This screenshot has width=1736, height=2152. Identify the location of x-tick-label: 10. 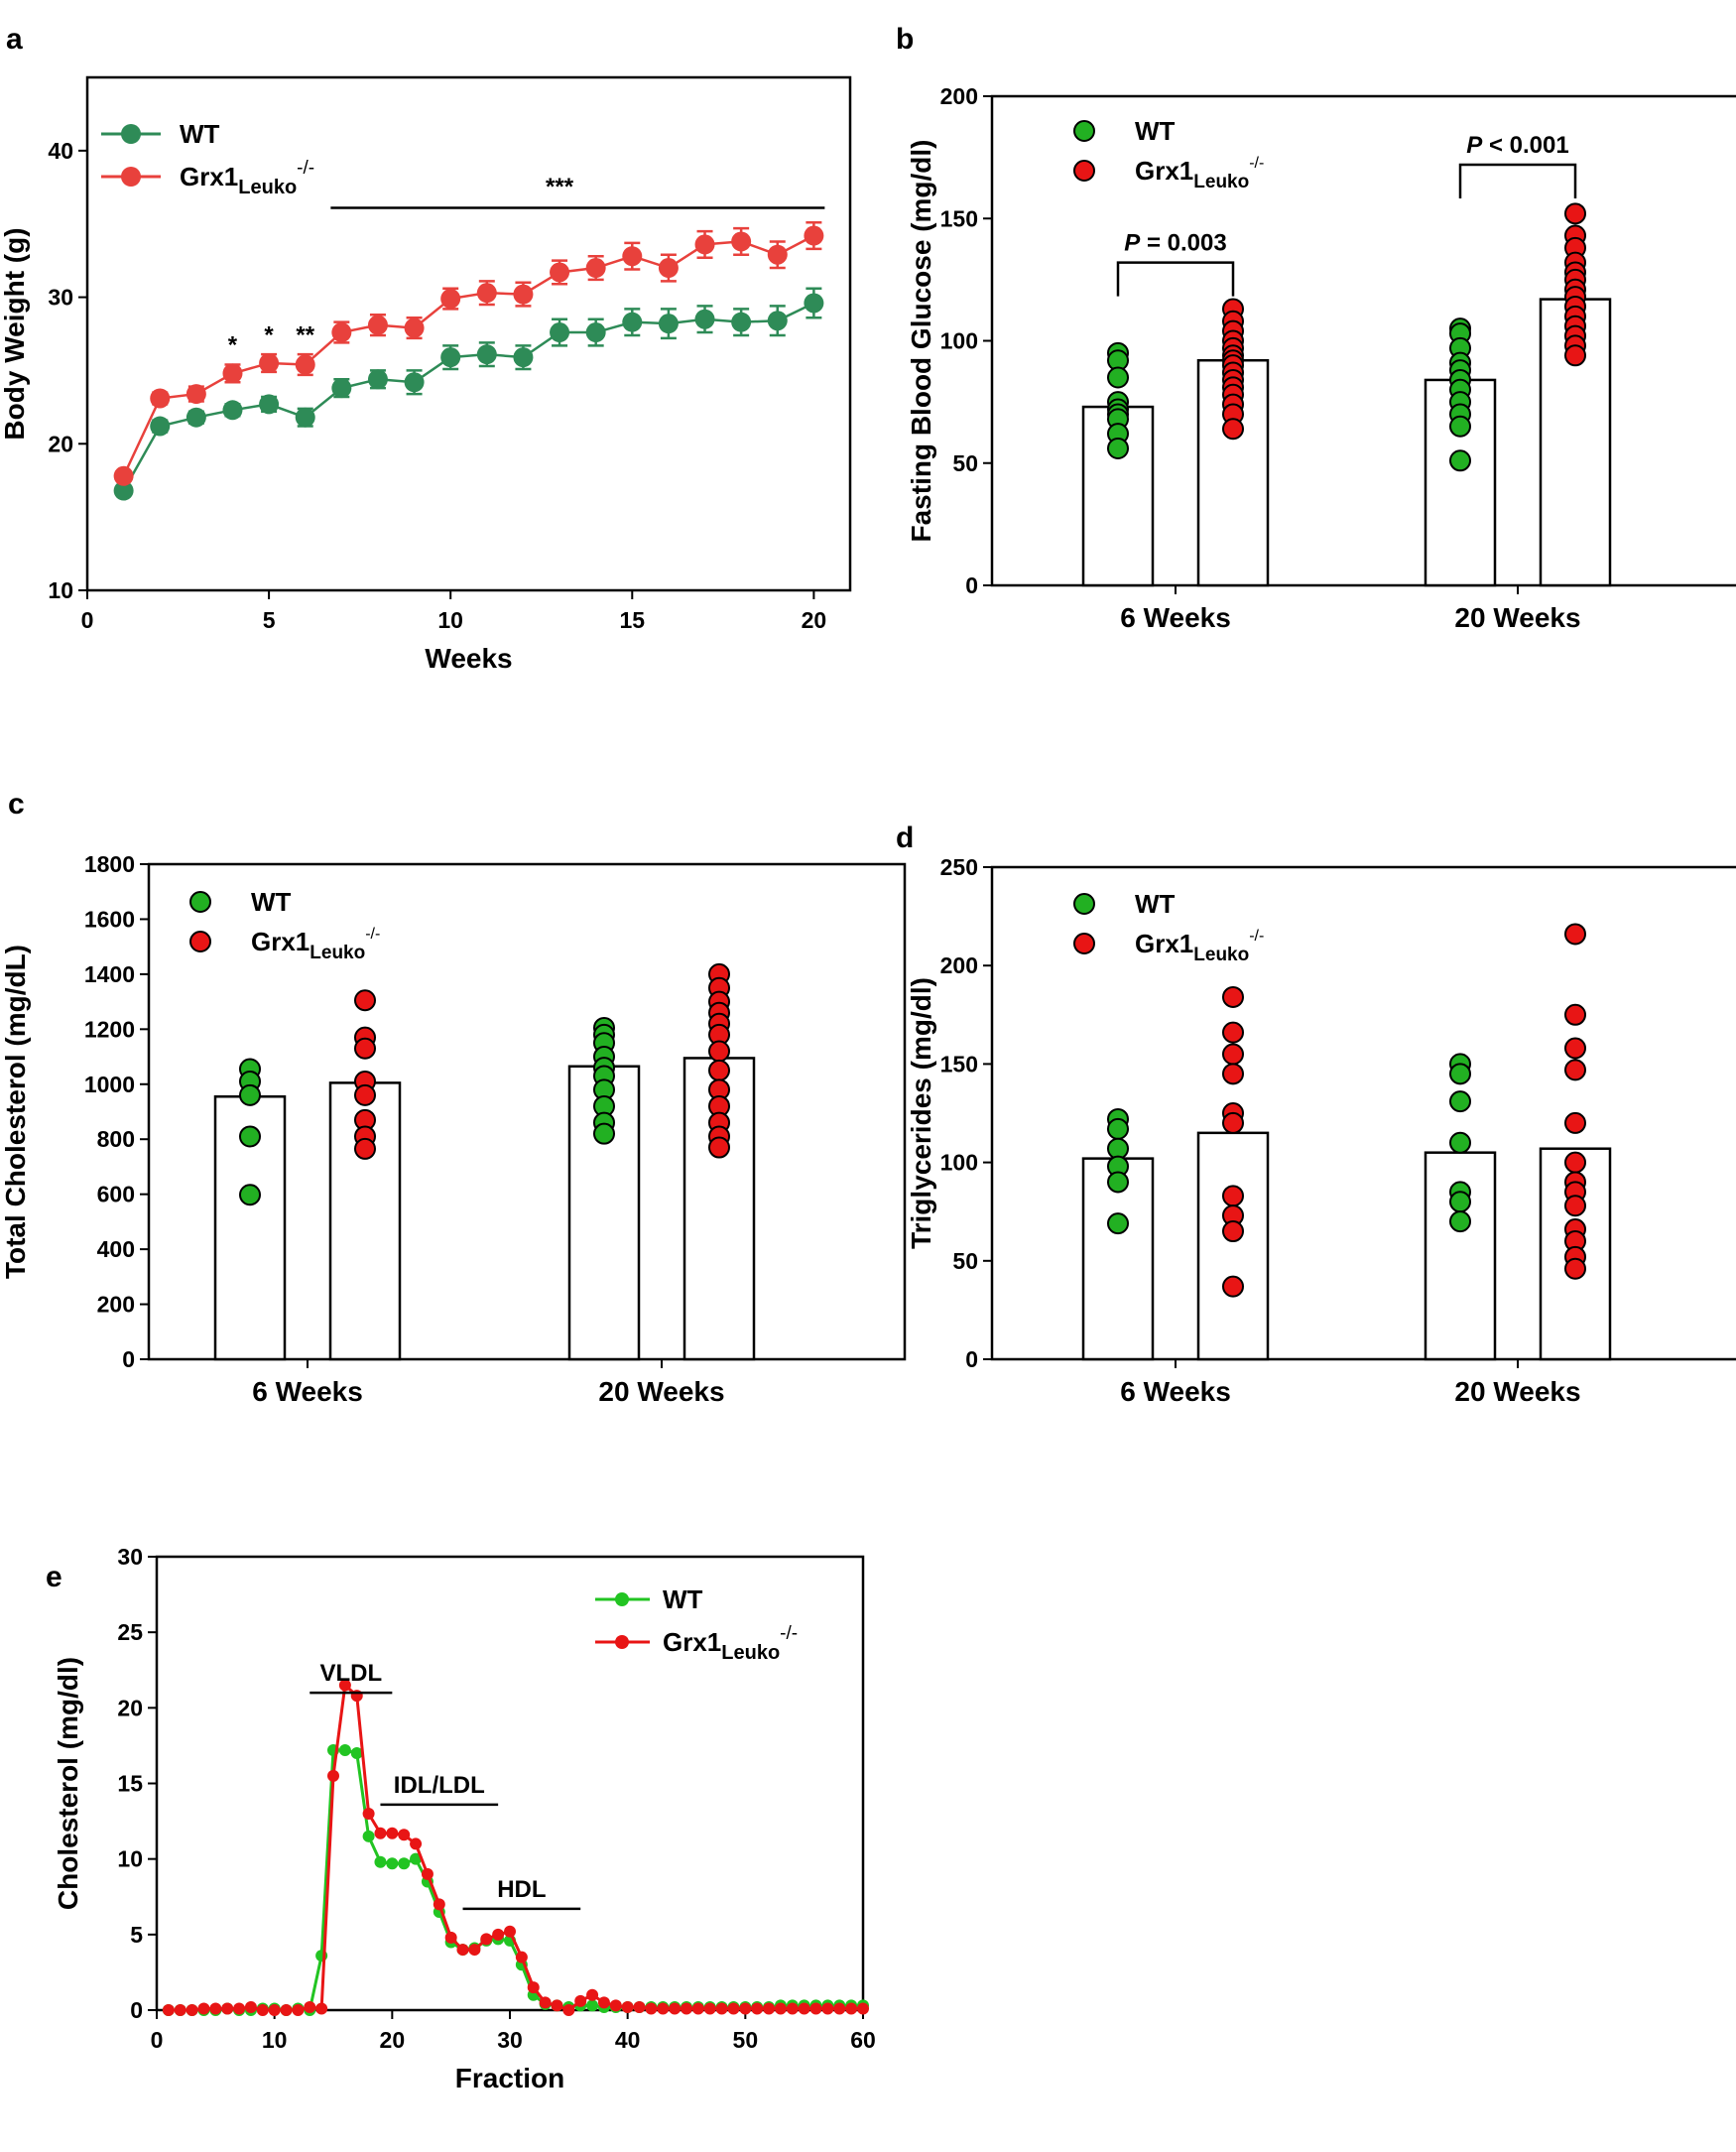
(275, 2040).